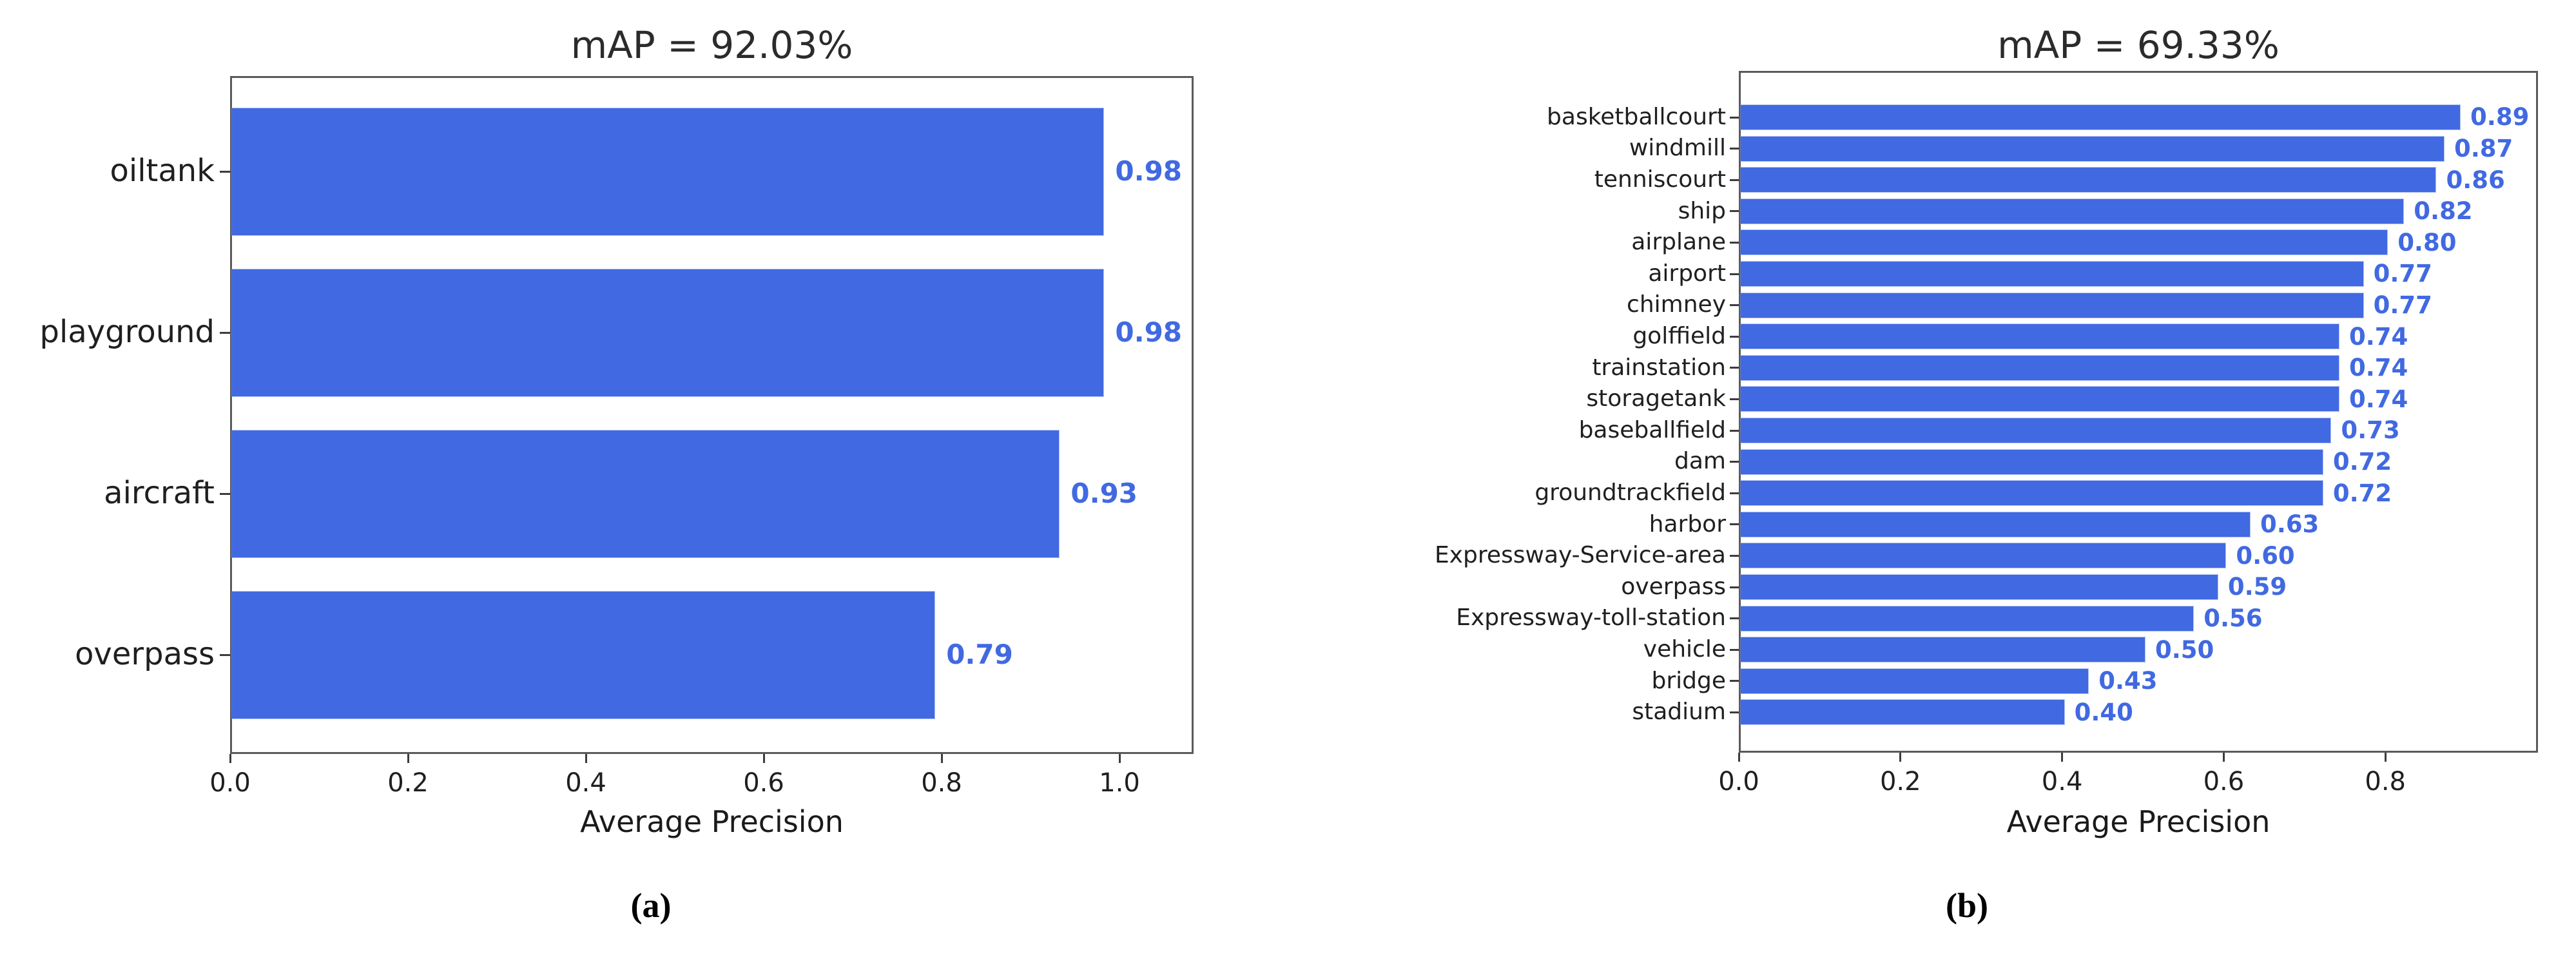 The height and width of the screenshot is (966, 2576). What do you see at coordinates (2500, 117) in the screenshot?
I see `value-label: 0.89` at bounding box center [2500, 117].